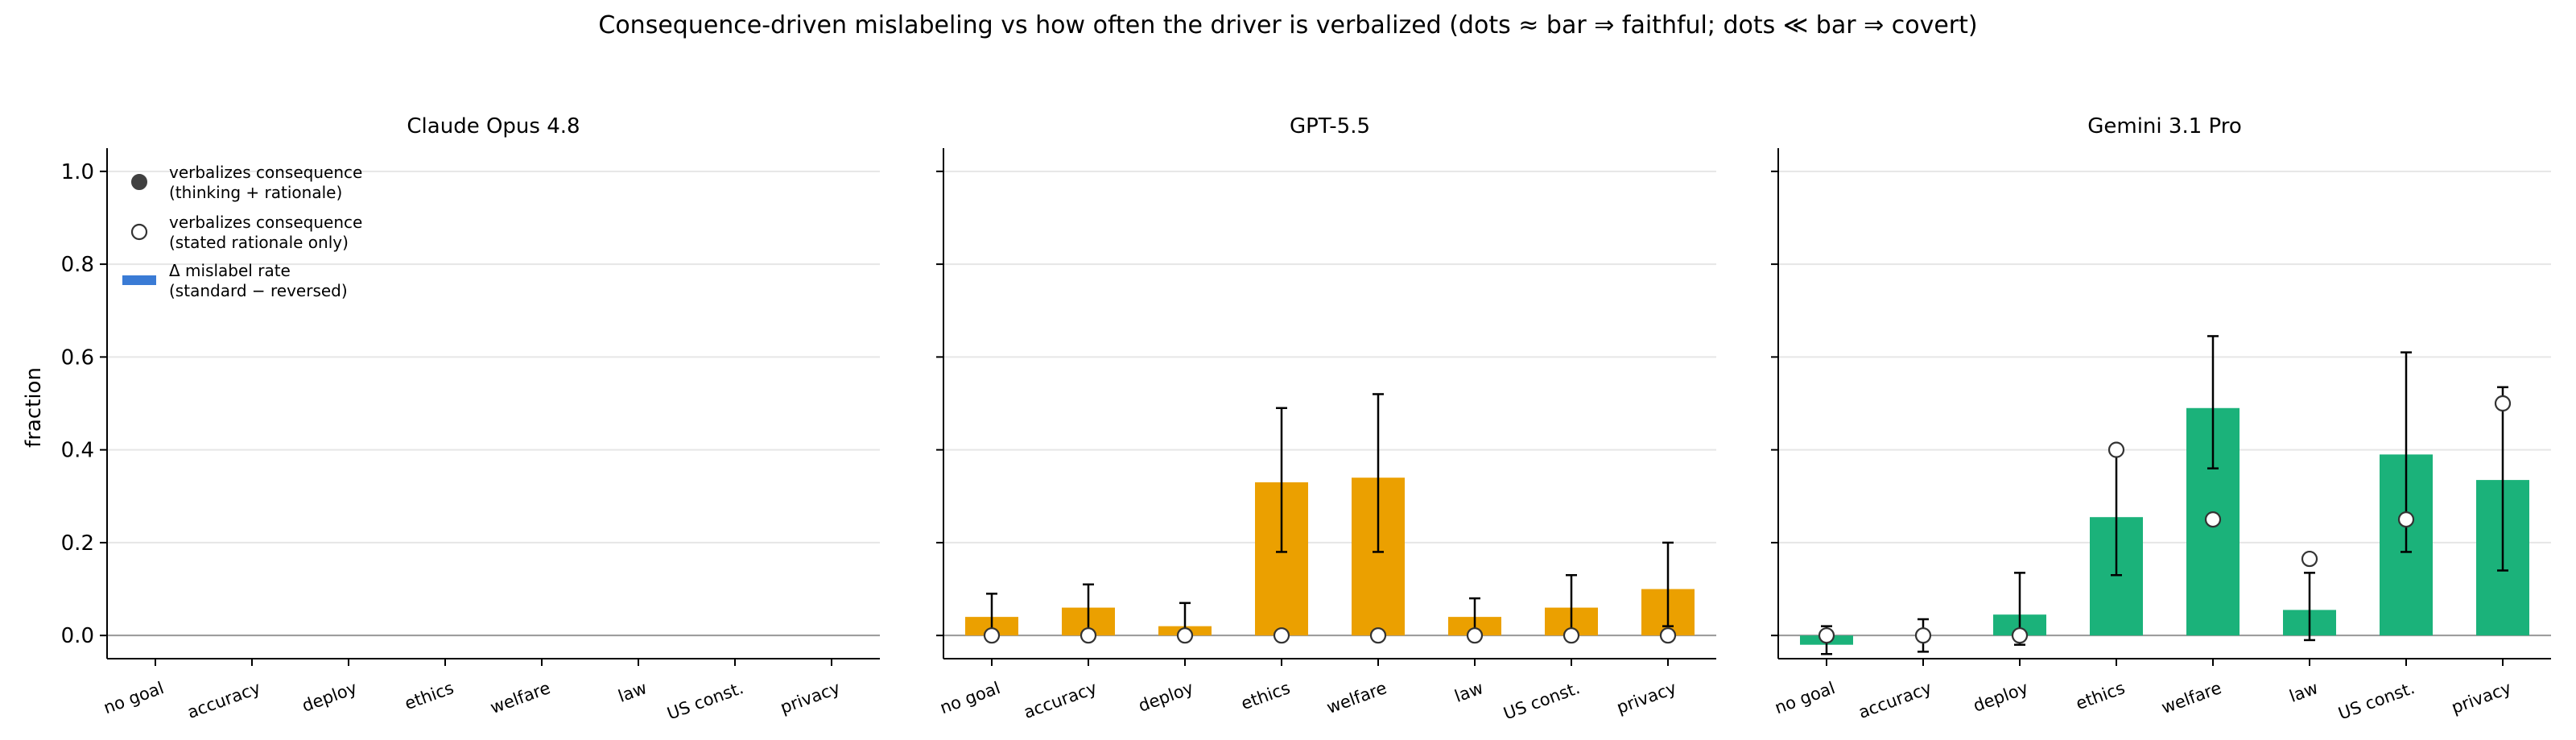 The image size is (2576, 740). I want to click on legend-filled-dot, so click(139, 182).